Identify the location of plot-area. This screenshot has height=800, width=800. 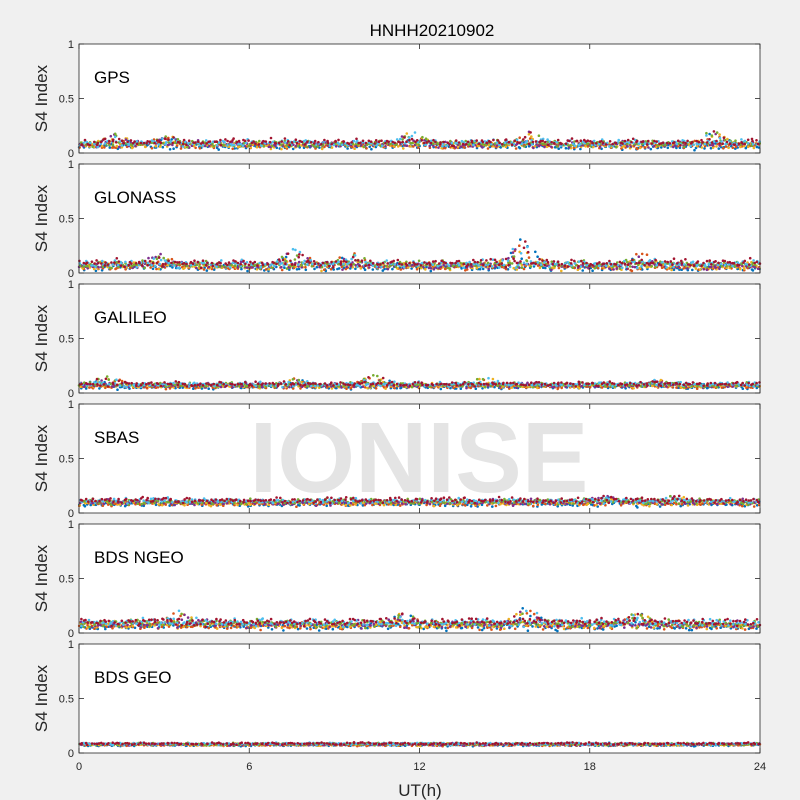
(419, 98).